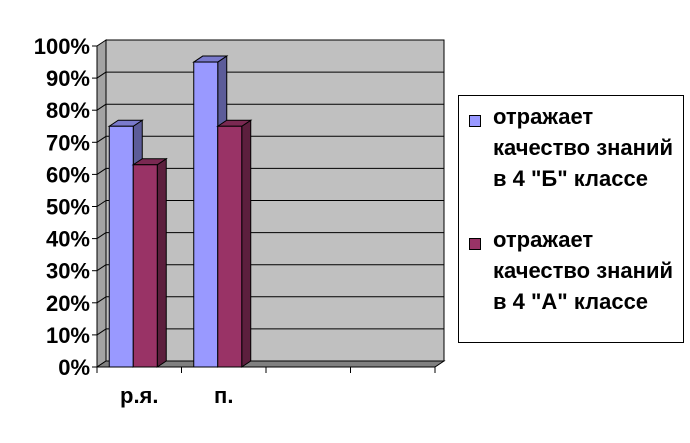 This screenshot has height=443, width=690. Describe the element at coordinates (583, 147) in the screenshot. I see `legend-label-series-b: отражает качество знаний в 4 "Б" классе` at that location.